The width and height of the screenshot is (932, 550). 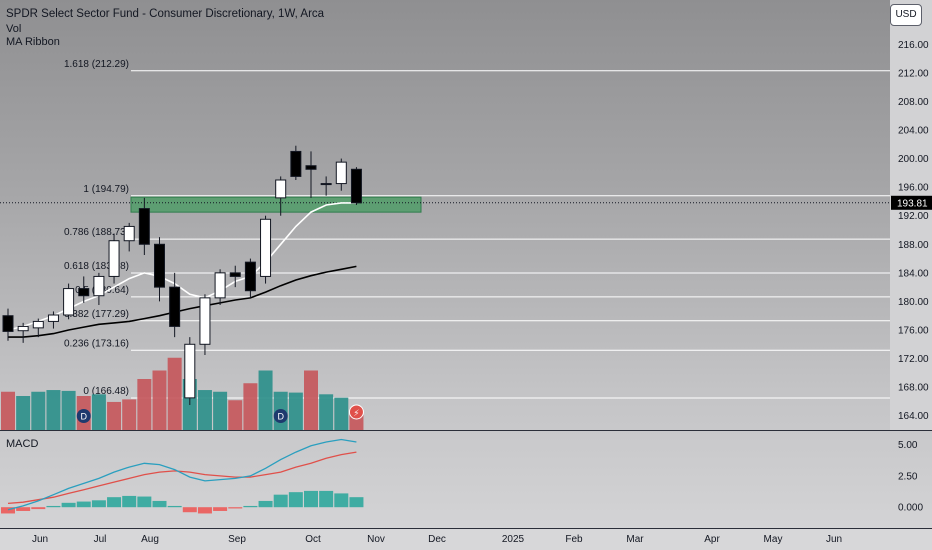 What do you see at coordinates (908, 445) in the screenshot?
I see `macd-tick-label: 5.00` at bounding box center [908, 445].